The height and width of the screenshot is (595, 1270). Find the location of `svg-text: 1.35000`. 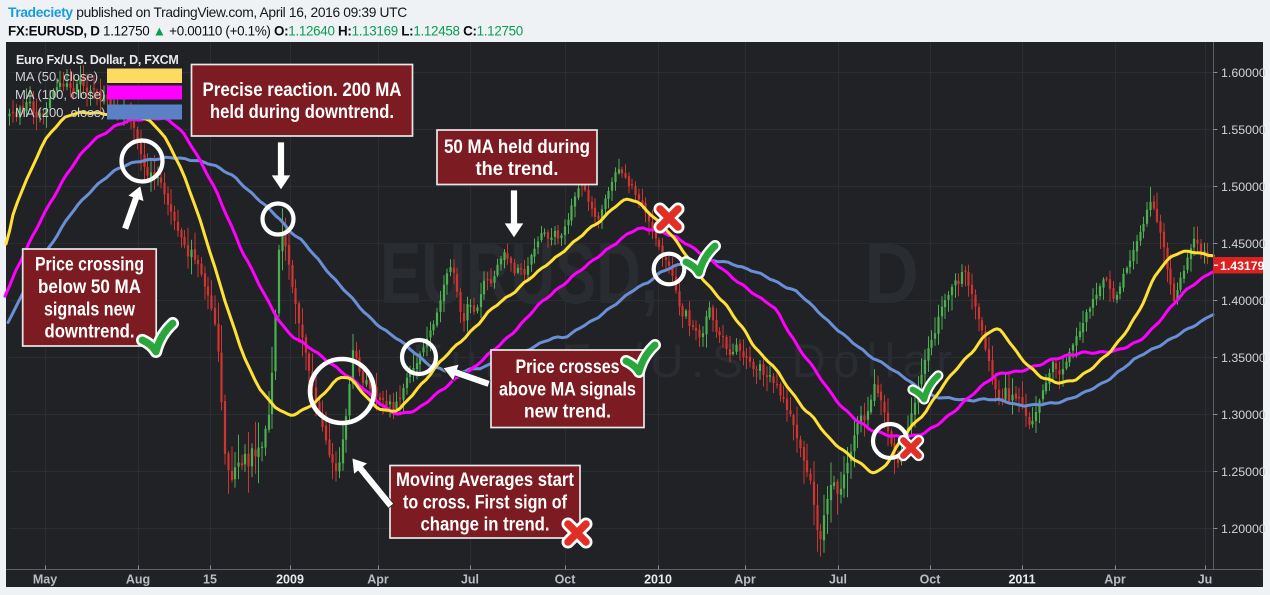

svg-text: 1.35000 is located at coordinates (1243, 358).